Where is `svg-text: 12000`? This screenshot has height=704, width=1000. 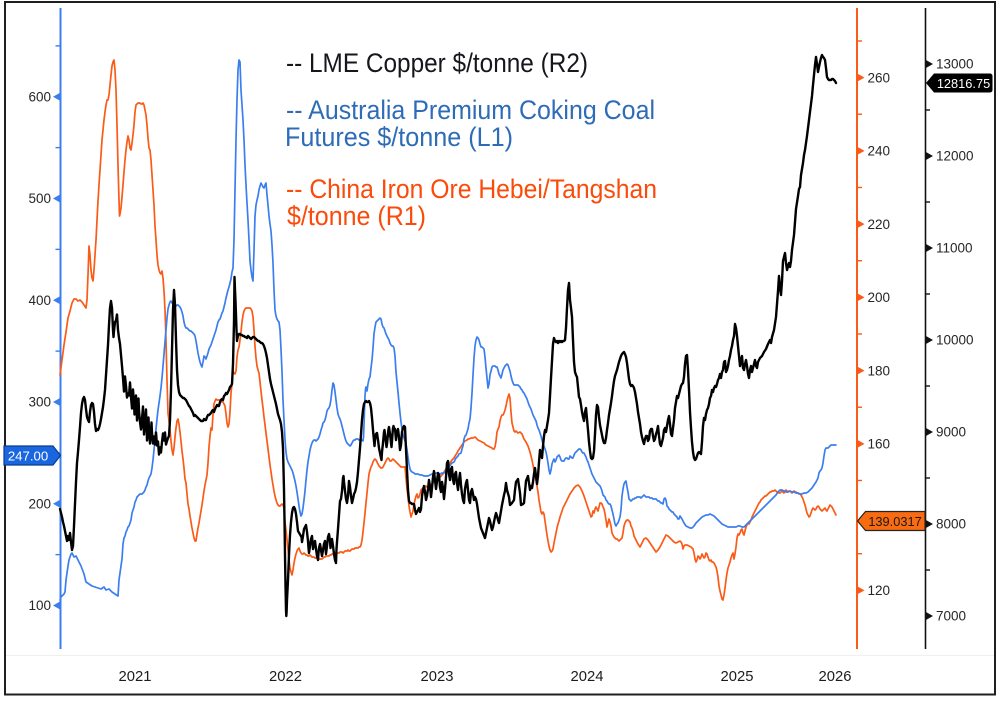 svg-text: 12000 is located at coordinates (955, 156).